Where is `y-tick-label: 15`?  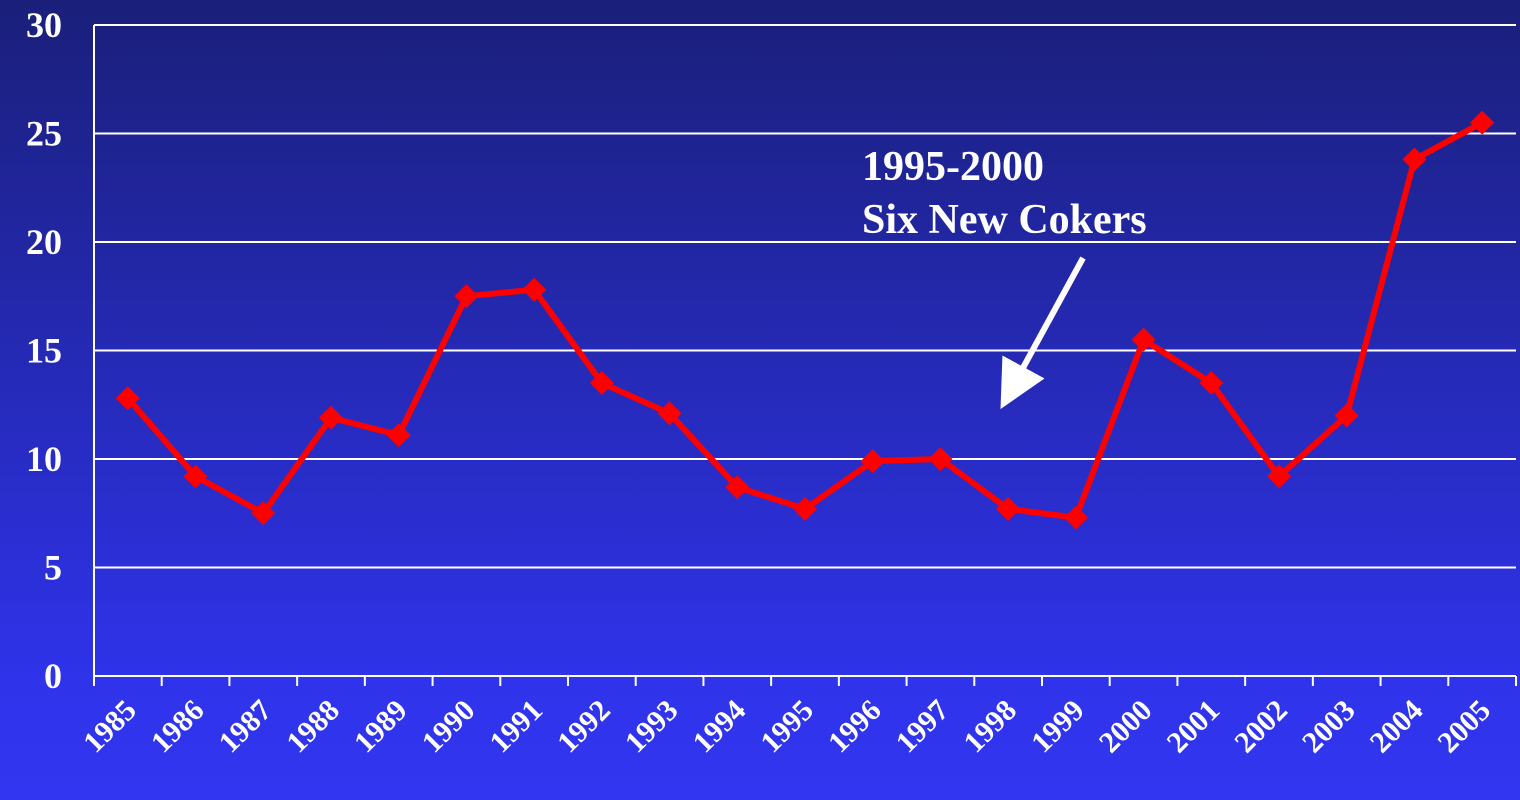 y-tick-label: 15 is located at coordinates (44, 351).